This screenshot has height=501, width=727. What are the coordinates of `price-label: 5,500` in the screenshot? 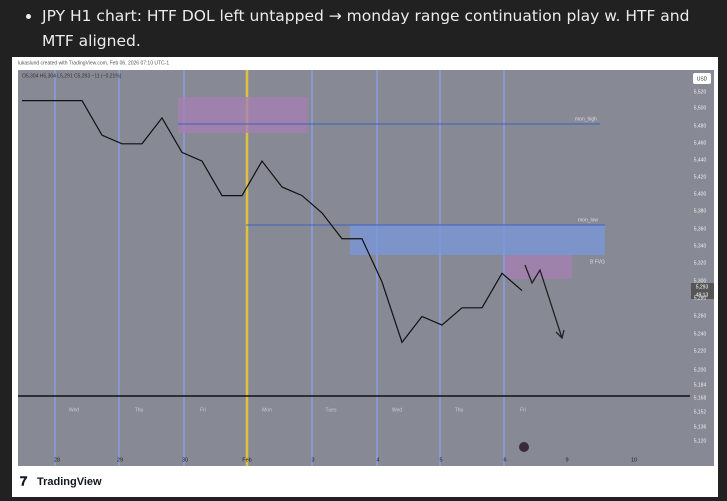 It's located at (700, 108).